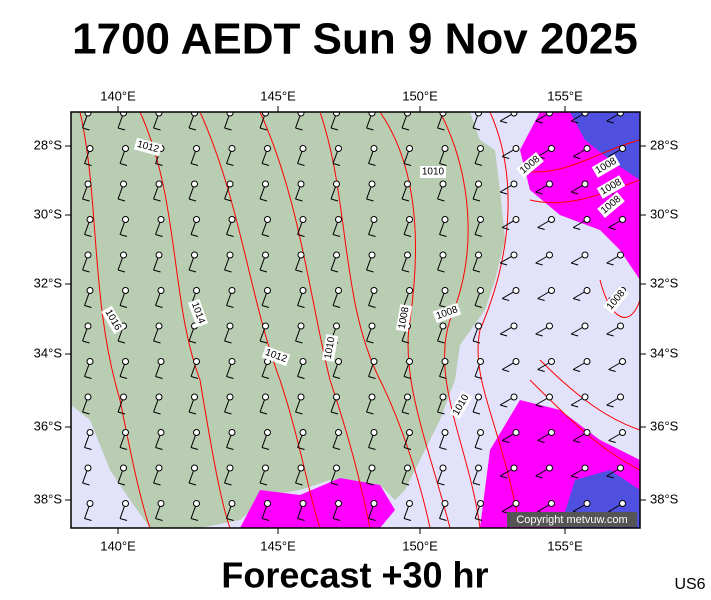 The width and height of the screenshot is (711, 600). Describe the element at coordinates (278, 545) in the screenshot. I see `lon-label: 145°E` at that location.